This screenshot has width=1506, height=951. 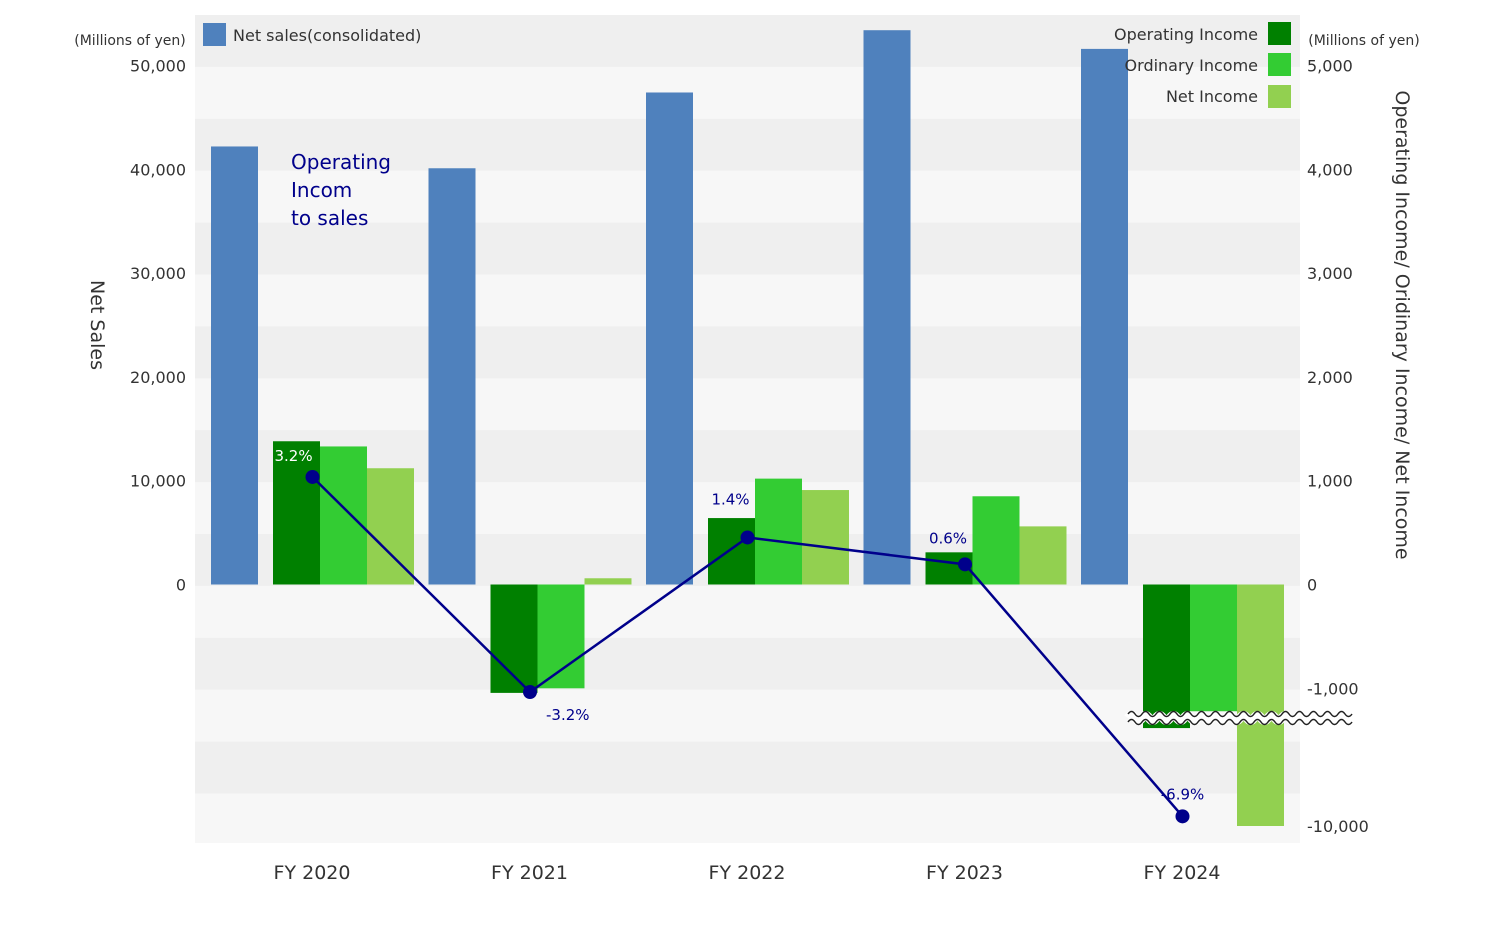 What do you see at coordinates (1330, 273) in the screenshot?
I see `right-tick-3-000: 3,000` at bounding box center [1330, 273].